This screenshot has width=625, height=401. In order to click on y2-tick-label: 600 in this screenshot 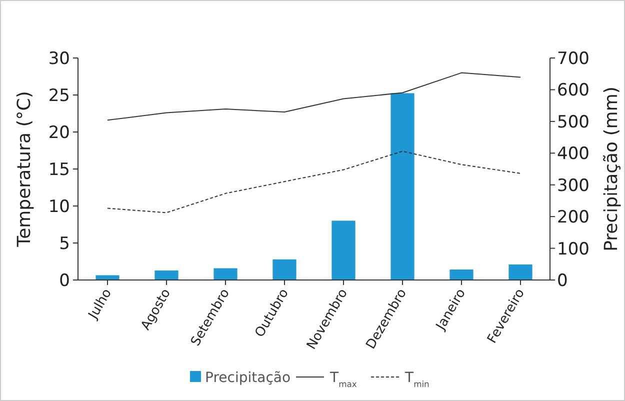, I will do `click(573, 90)`.